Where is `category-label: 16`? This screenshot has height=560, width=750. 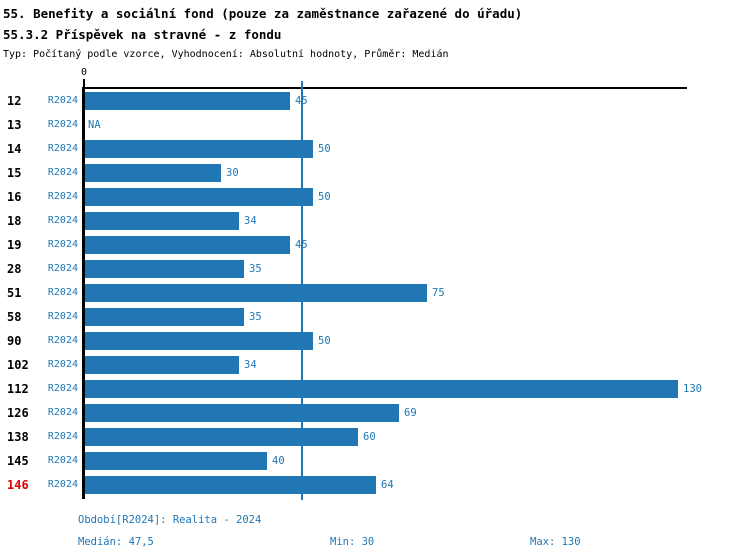
category-label: 16 is located at coordinates (14, 197).